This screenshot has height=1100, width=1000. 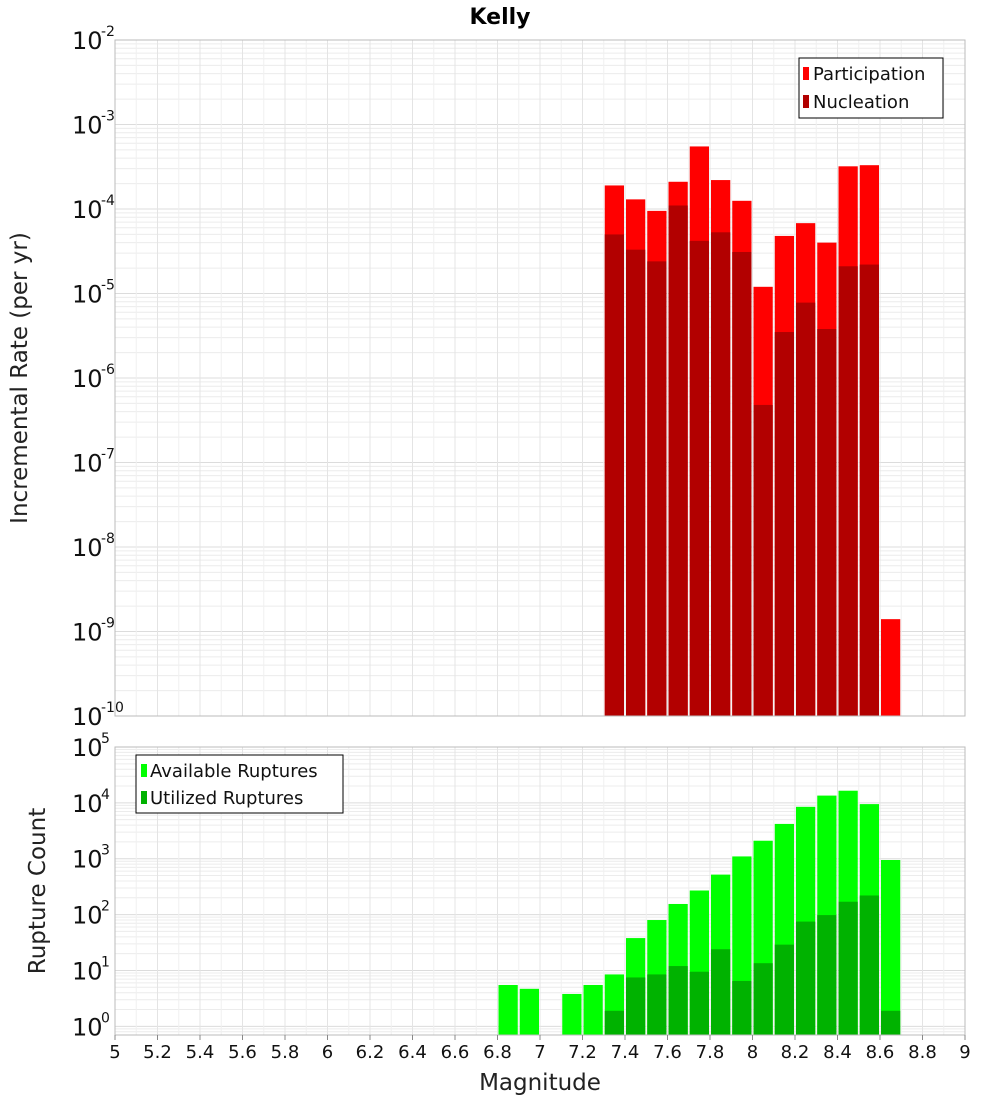 What do you see at coordinates (869, 74) in the screenshot?
I see `participation-legend-label: Participation` at bounding box center [869, 74].